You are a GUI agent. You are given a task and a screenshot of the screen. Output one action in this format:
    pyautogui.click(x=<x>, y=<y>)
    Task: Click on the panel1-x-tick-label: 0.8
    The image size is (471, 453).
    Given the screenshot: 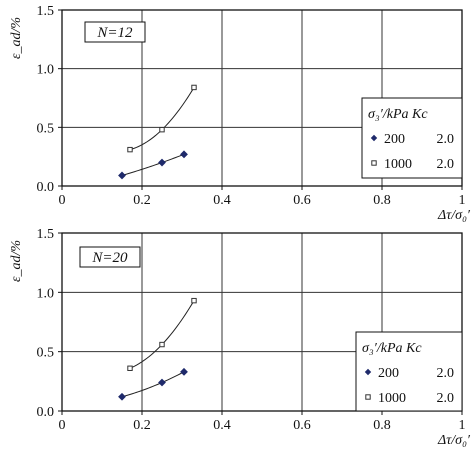 What is the action you would take?
    pyautogui.click(x=382, y=200)
    